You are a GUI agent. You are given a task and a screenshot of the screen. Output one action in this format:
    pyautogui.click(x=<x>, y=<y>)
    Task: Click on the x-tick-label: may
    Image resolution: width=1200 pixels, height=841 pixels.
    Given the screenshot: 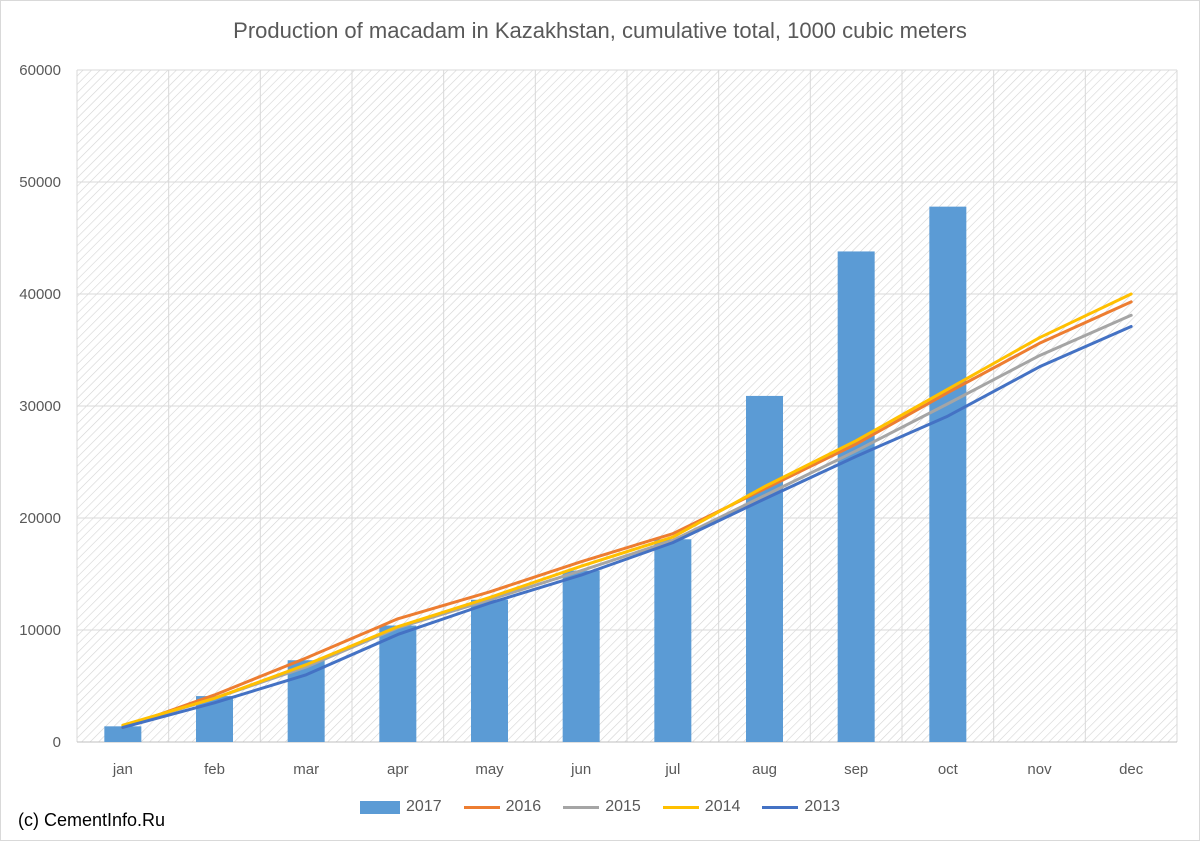 What is the action you would take?
    pyautogui.click(x=489, y=769)
    